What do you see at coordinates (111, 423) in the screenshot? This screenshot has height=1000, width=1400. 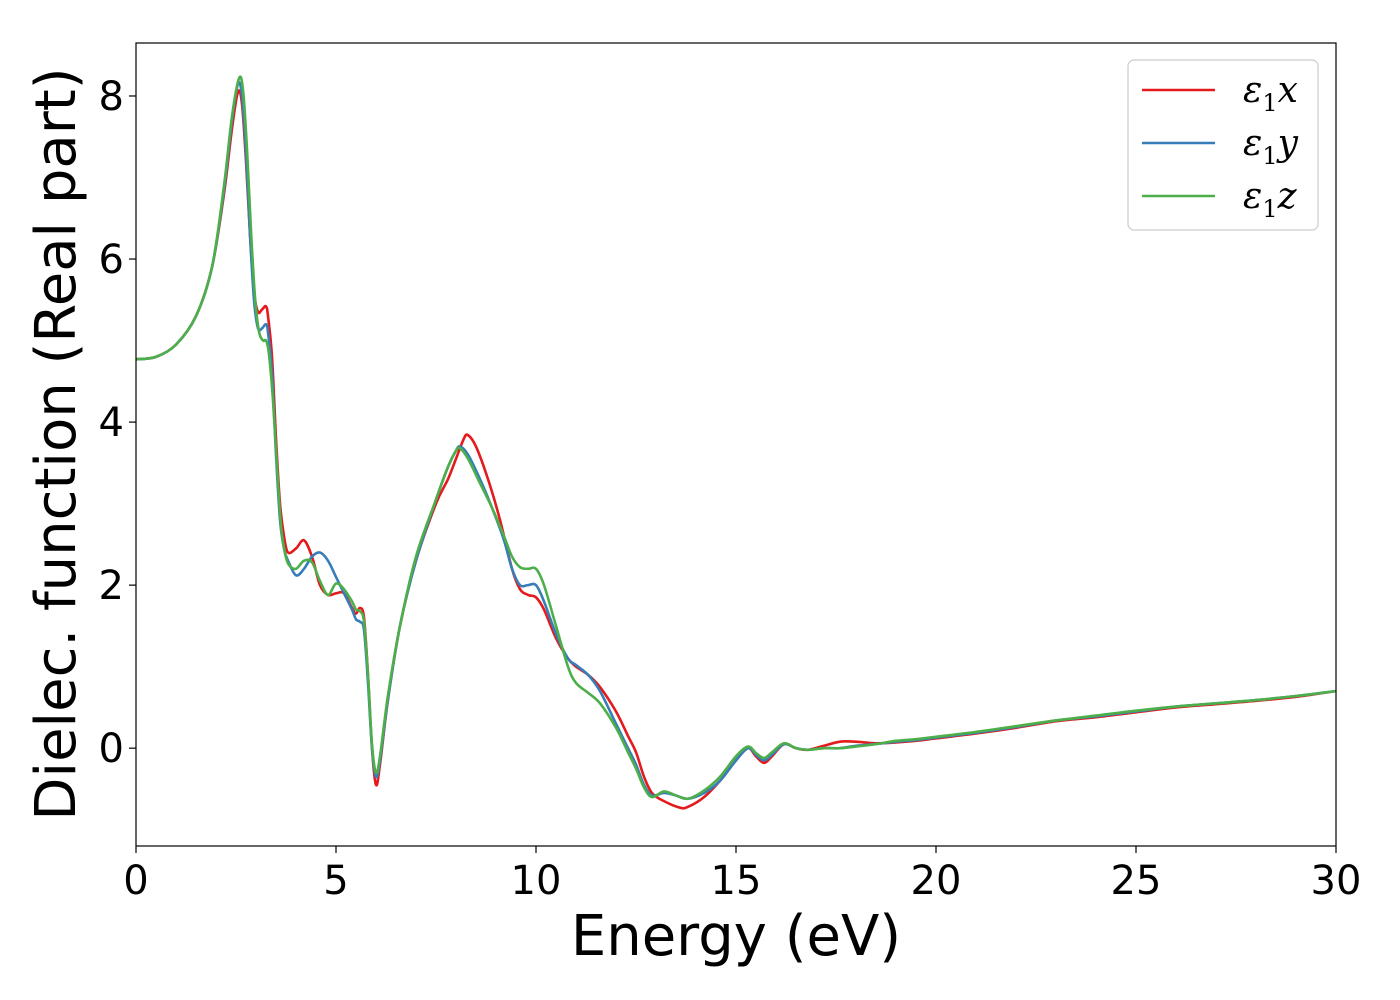 I see `y-tick-label: 4` at bounding box center [111, 423].